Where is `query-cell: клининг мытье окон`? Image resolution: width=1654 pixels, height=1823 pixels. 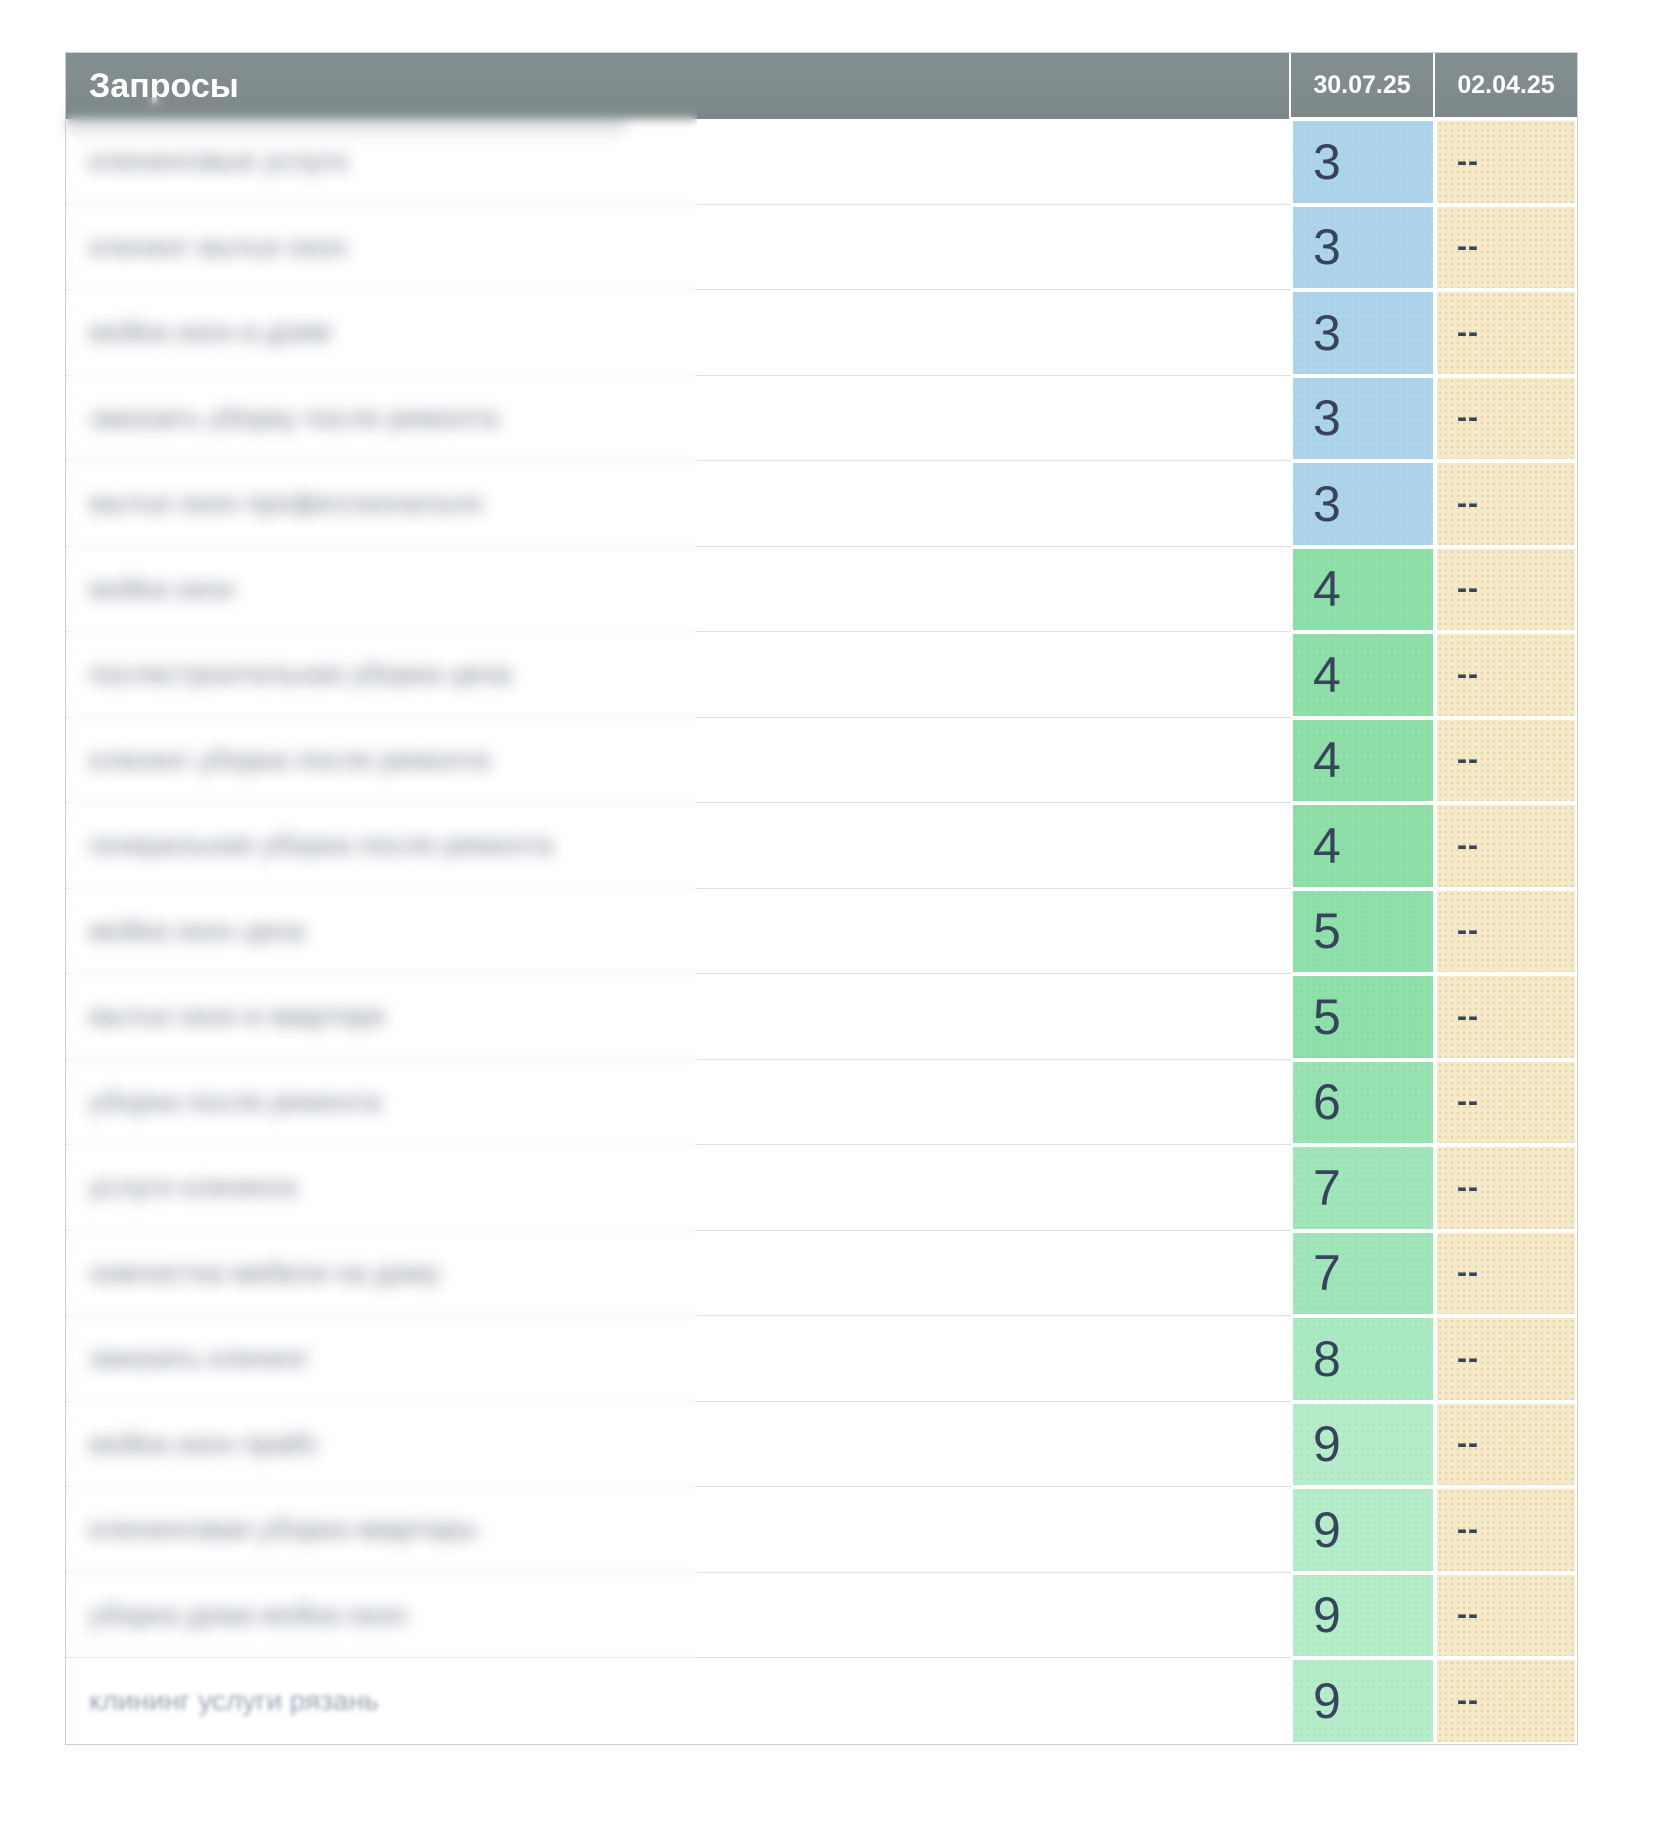 query-cell: клининг мытье окон is located at coordinates (678, 247).